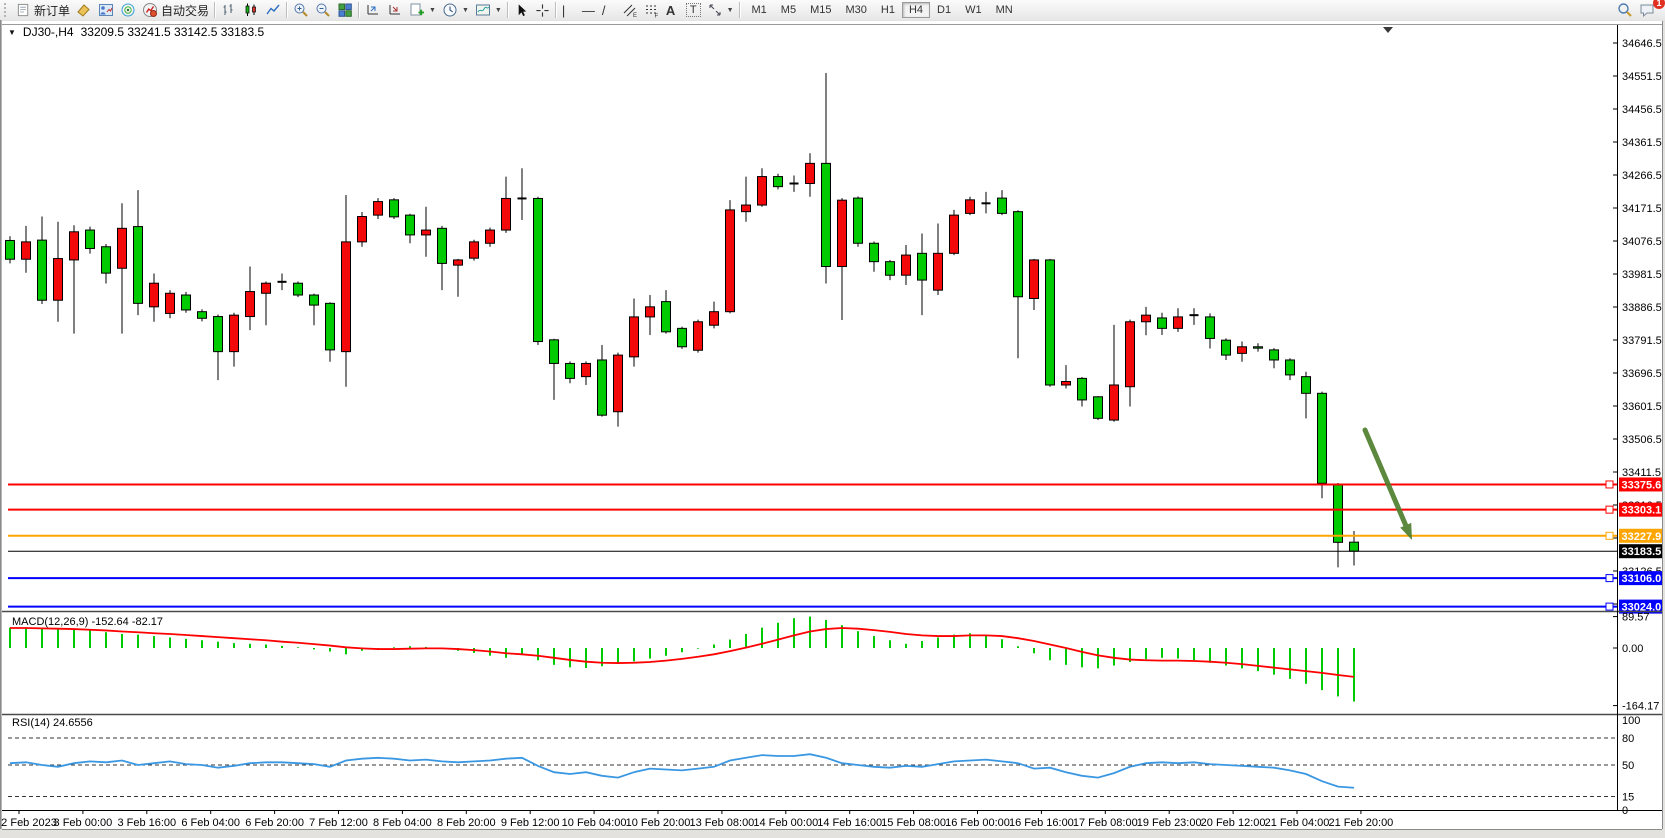 This screenshot has width=1665, height=838. What do you see at coordinates (887, 10) in the screenshot?
I see `timeframe-H1: H1` at bounding box center [887, 10].